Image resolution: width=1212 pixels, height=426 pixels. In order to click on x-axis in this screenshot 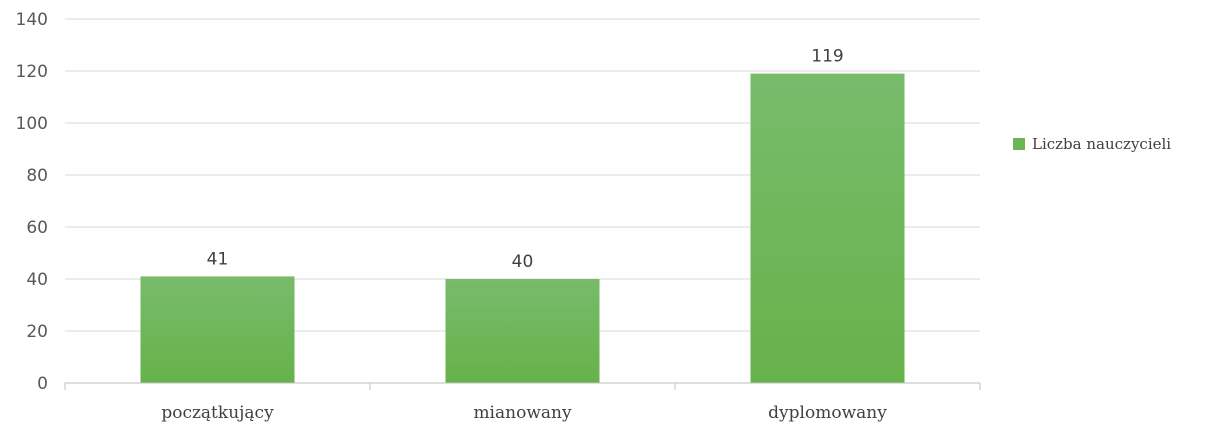, I will do `click(522, 386)`.